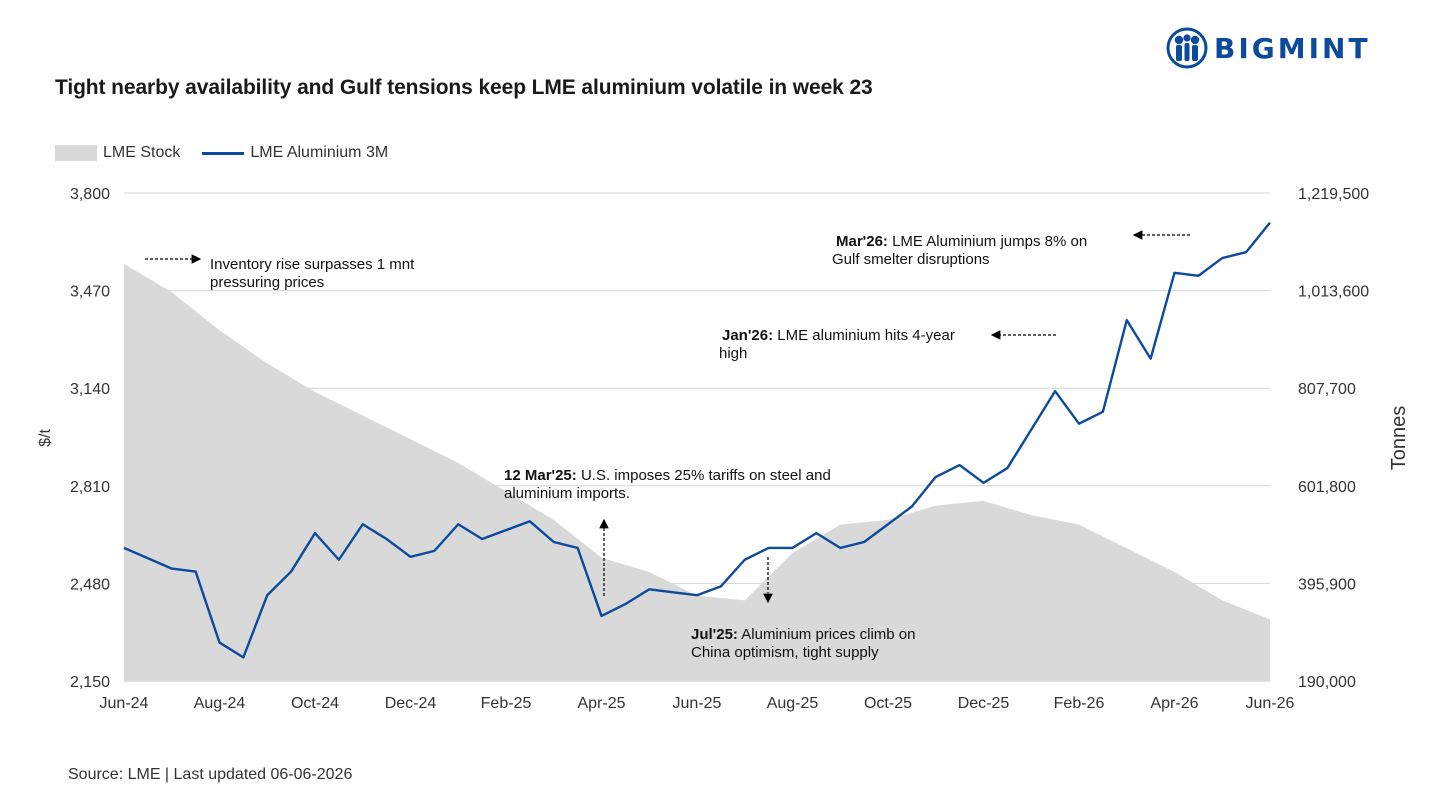 The width and height of the screenshot is (1434, 811). Describe the element at coordinates (319, 152) in the screenshot. I see `legend-label-price: LME Aluminium 3M` at that location.